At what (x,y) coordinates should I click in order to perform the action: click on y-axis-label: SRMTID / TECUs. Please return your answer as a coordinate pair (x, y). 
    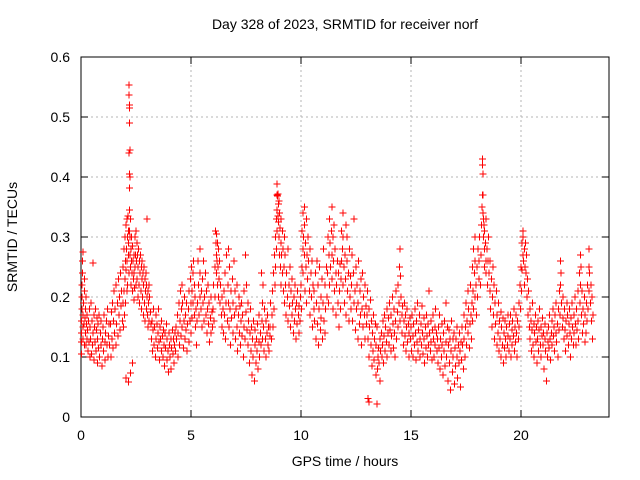
    Looking at the image, I should click on (12, 237).